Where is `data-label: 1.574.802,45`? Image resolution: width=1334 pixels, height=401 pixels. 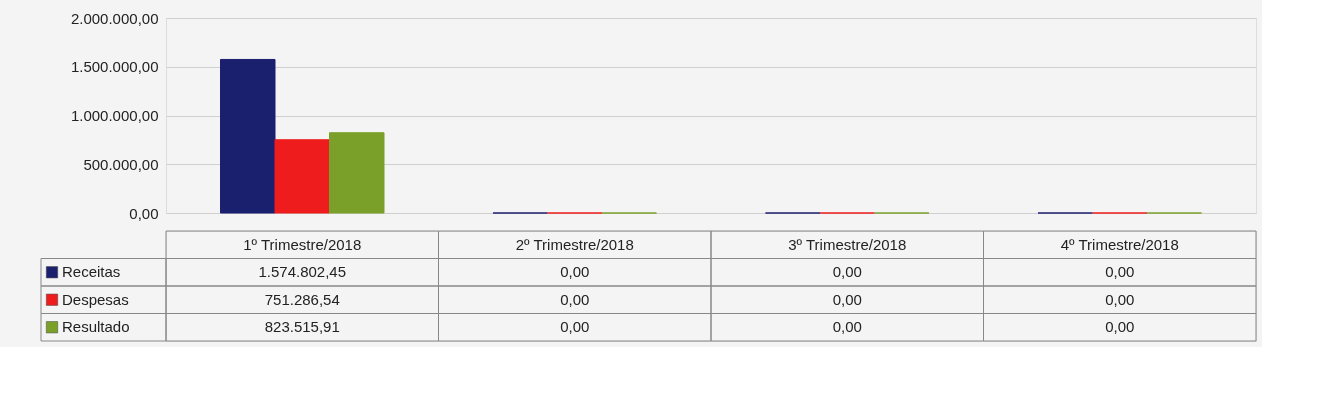 data-label: 1.574.802,45 is located at coordinates (302, 272).